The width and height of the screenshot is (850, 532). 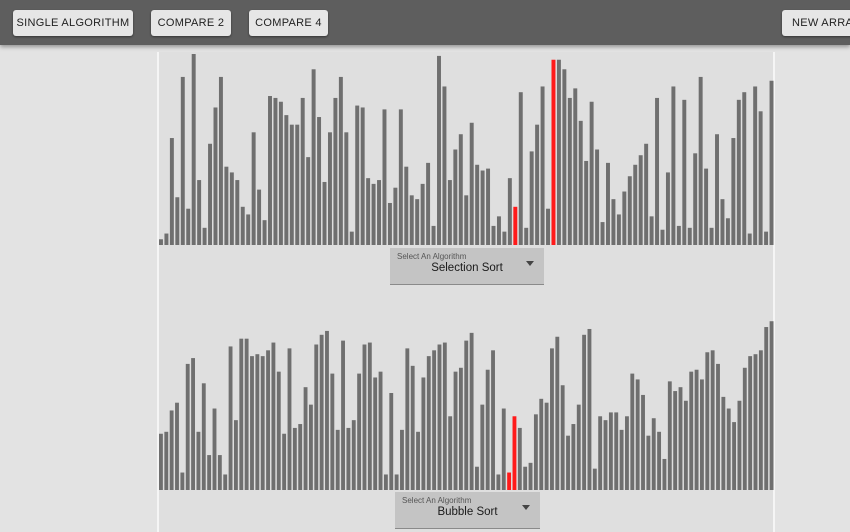 I want to click on algorithm-select: Select An Algorithm Bubble Sort, so click(x=467, y=510).